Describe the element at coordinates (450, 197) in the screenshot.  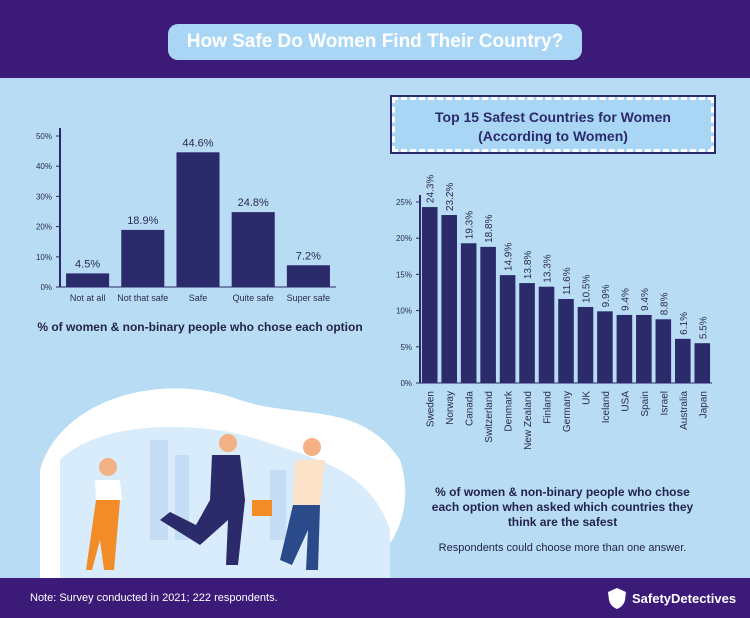
I see `value-label: 23.2%` at that location.